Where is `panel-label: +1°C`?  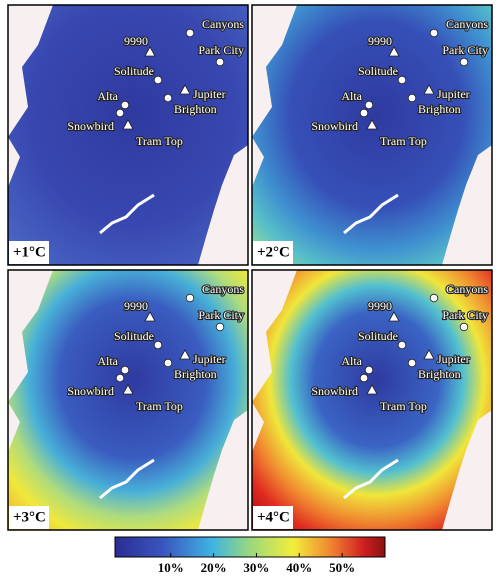
panel-label: +1°C is located at coordinates (29, 252).